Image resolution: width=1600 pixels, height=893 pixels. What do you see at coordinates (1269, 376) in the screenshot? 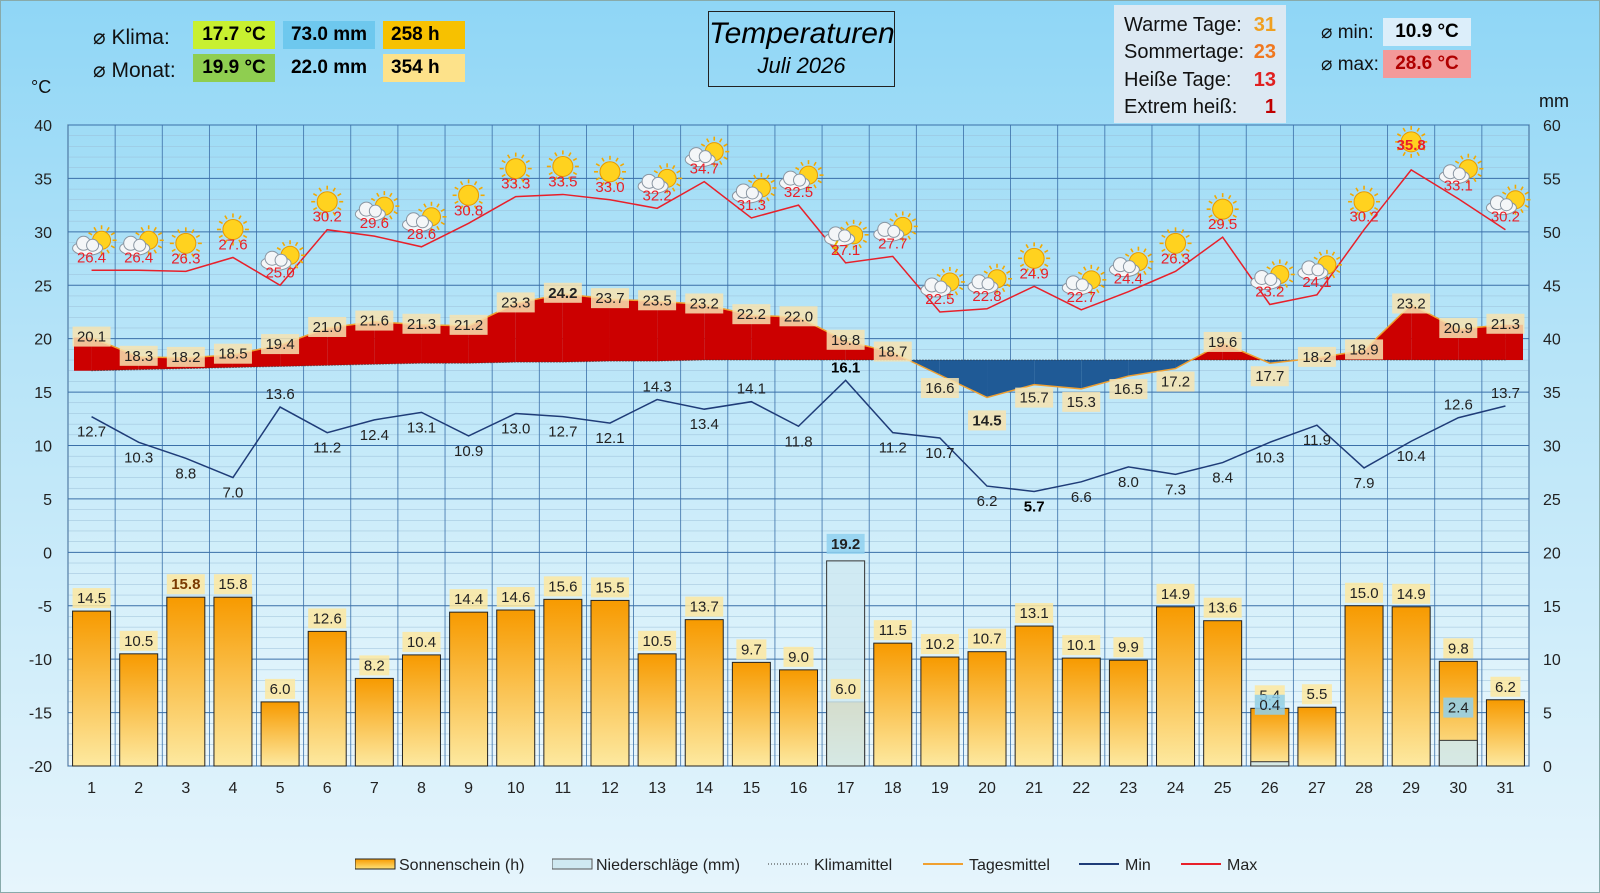
I see `tagesmittel-label: 17.7` at bounding box center [1269, 376].